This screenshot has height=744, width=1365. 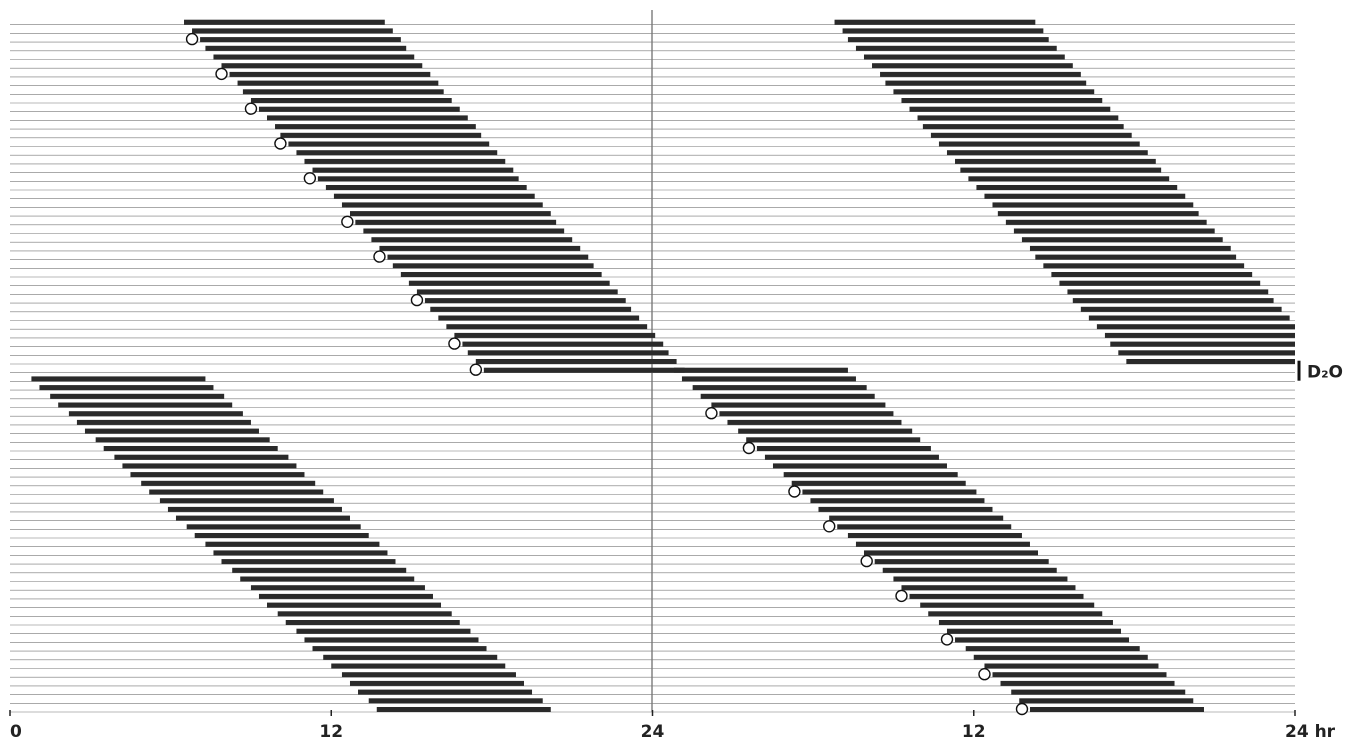 I want to click on x-tick-label: 24 hr, so click(x=1310, y=732).